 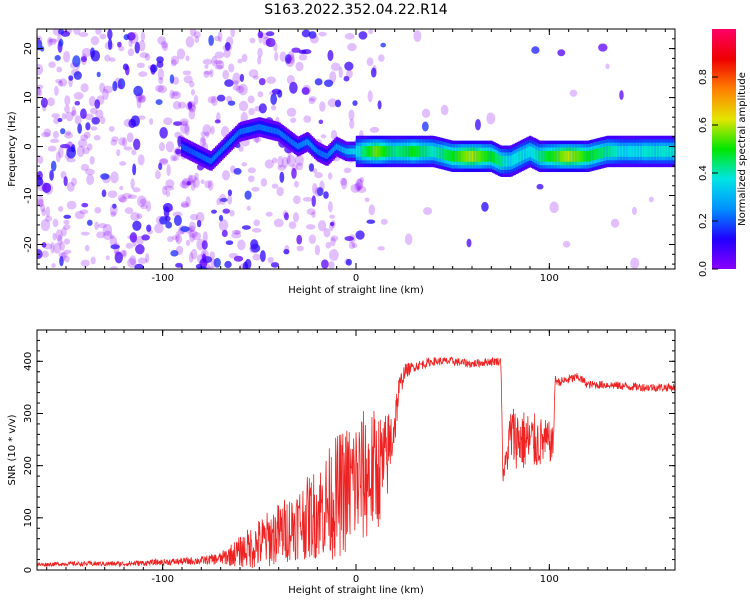 I want to click on colorbar-tick-label: 0.0, so click(x=703, y=269).